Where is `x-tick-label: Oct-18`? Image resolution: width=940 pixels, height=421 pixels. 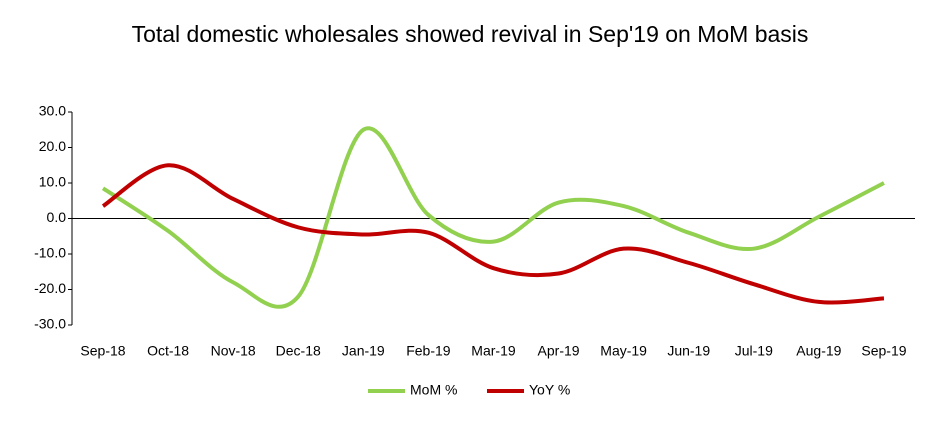
x-tick-label: Oct-18 is located at coordinates (168, 351).